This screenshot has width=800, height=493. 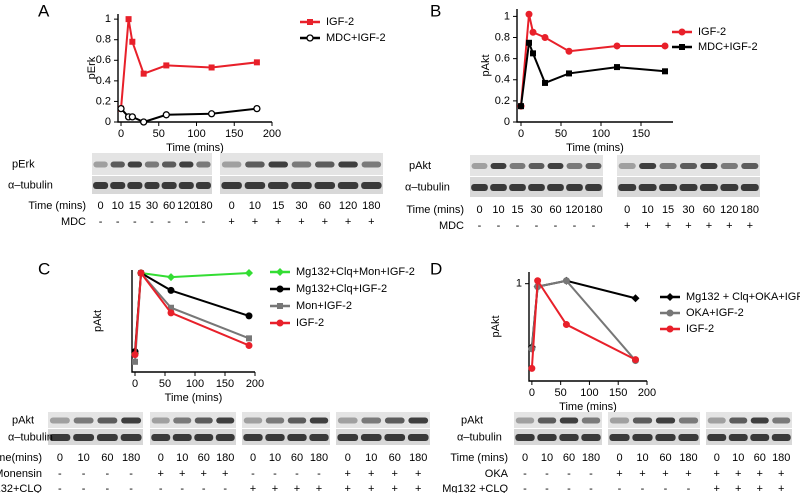 What do you see at coordinates (497, 474) in the screenshot?
I see `row-label: OKA` at bounding box center [497, 474].